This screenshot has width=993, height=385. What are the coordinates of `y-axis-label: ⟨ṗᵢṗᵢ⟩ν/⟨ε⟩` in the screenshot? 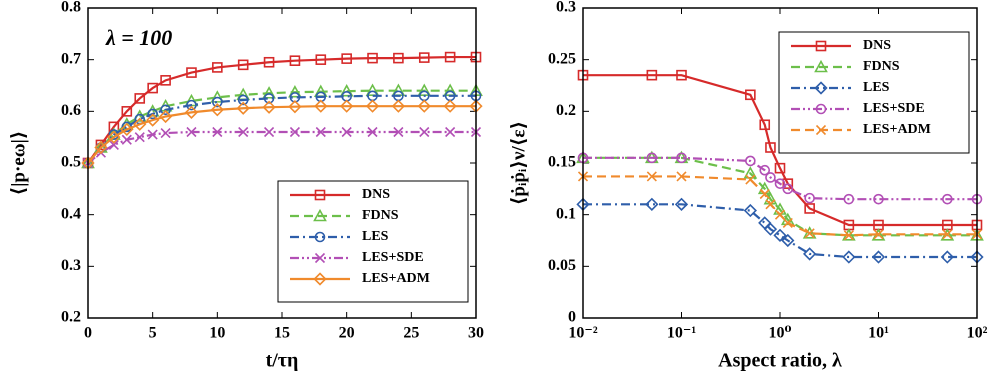 It's located at (518, 163).